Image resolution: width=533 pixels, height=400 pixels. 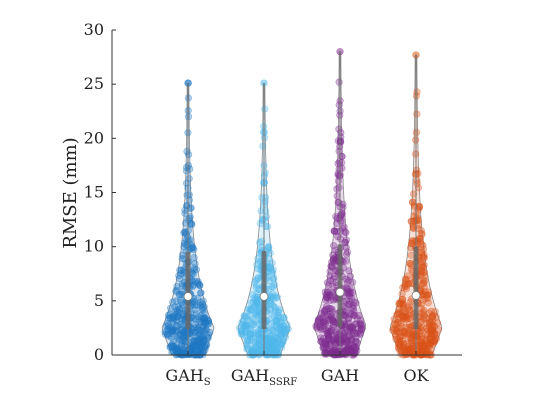 I want to click on median-marker, so click(x=188, y=296).